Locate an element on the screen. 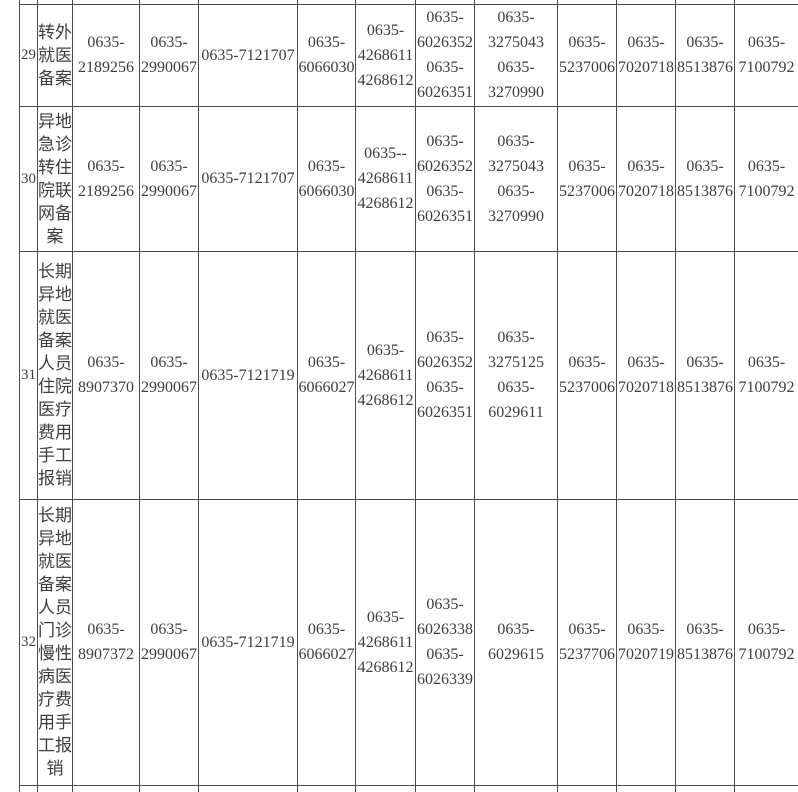  phone-cell: 0635- 3275125 0635- 6029611 is located at coordinates (516, 375).